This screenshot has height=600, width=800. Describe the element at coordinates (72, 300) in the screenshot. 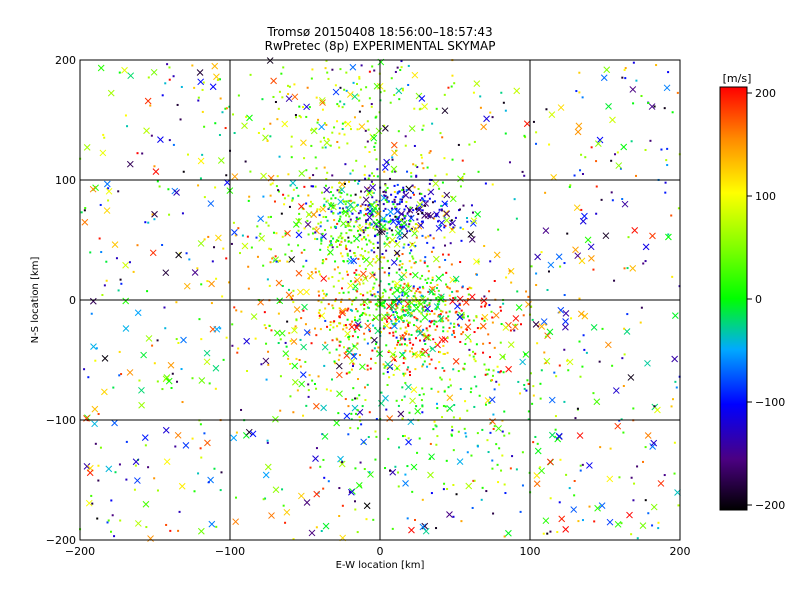

I see `y-tick-label: 0` at that location.